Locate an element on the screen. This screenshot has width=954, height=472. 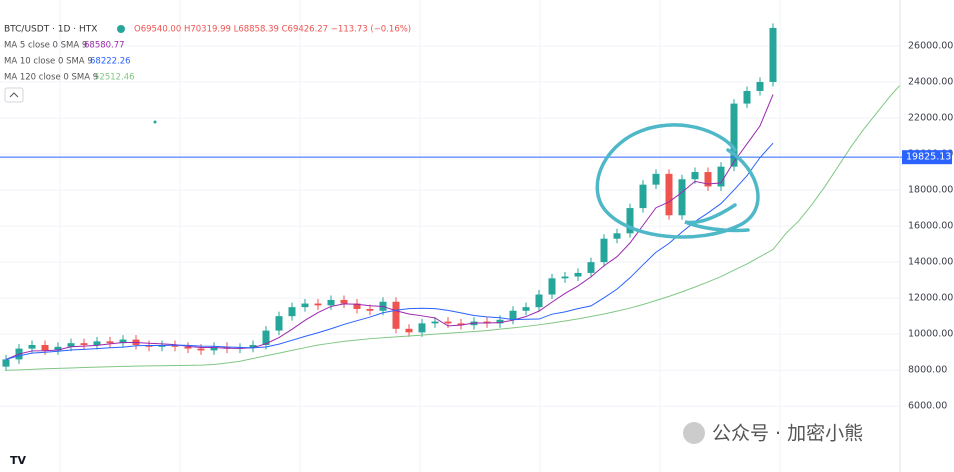
tv-logo: TV is located at coordinates (18, 460).